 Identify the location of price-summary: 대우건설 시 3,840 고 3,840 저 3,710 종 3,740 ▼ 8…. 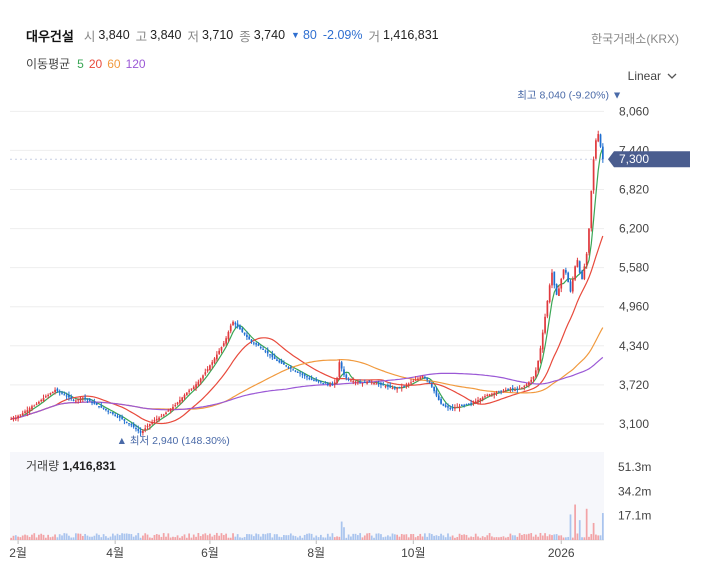
(235, 35).